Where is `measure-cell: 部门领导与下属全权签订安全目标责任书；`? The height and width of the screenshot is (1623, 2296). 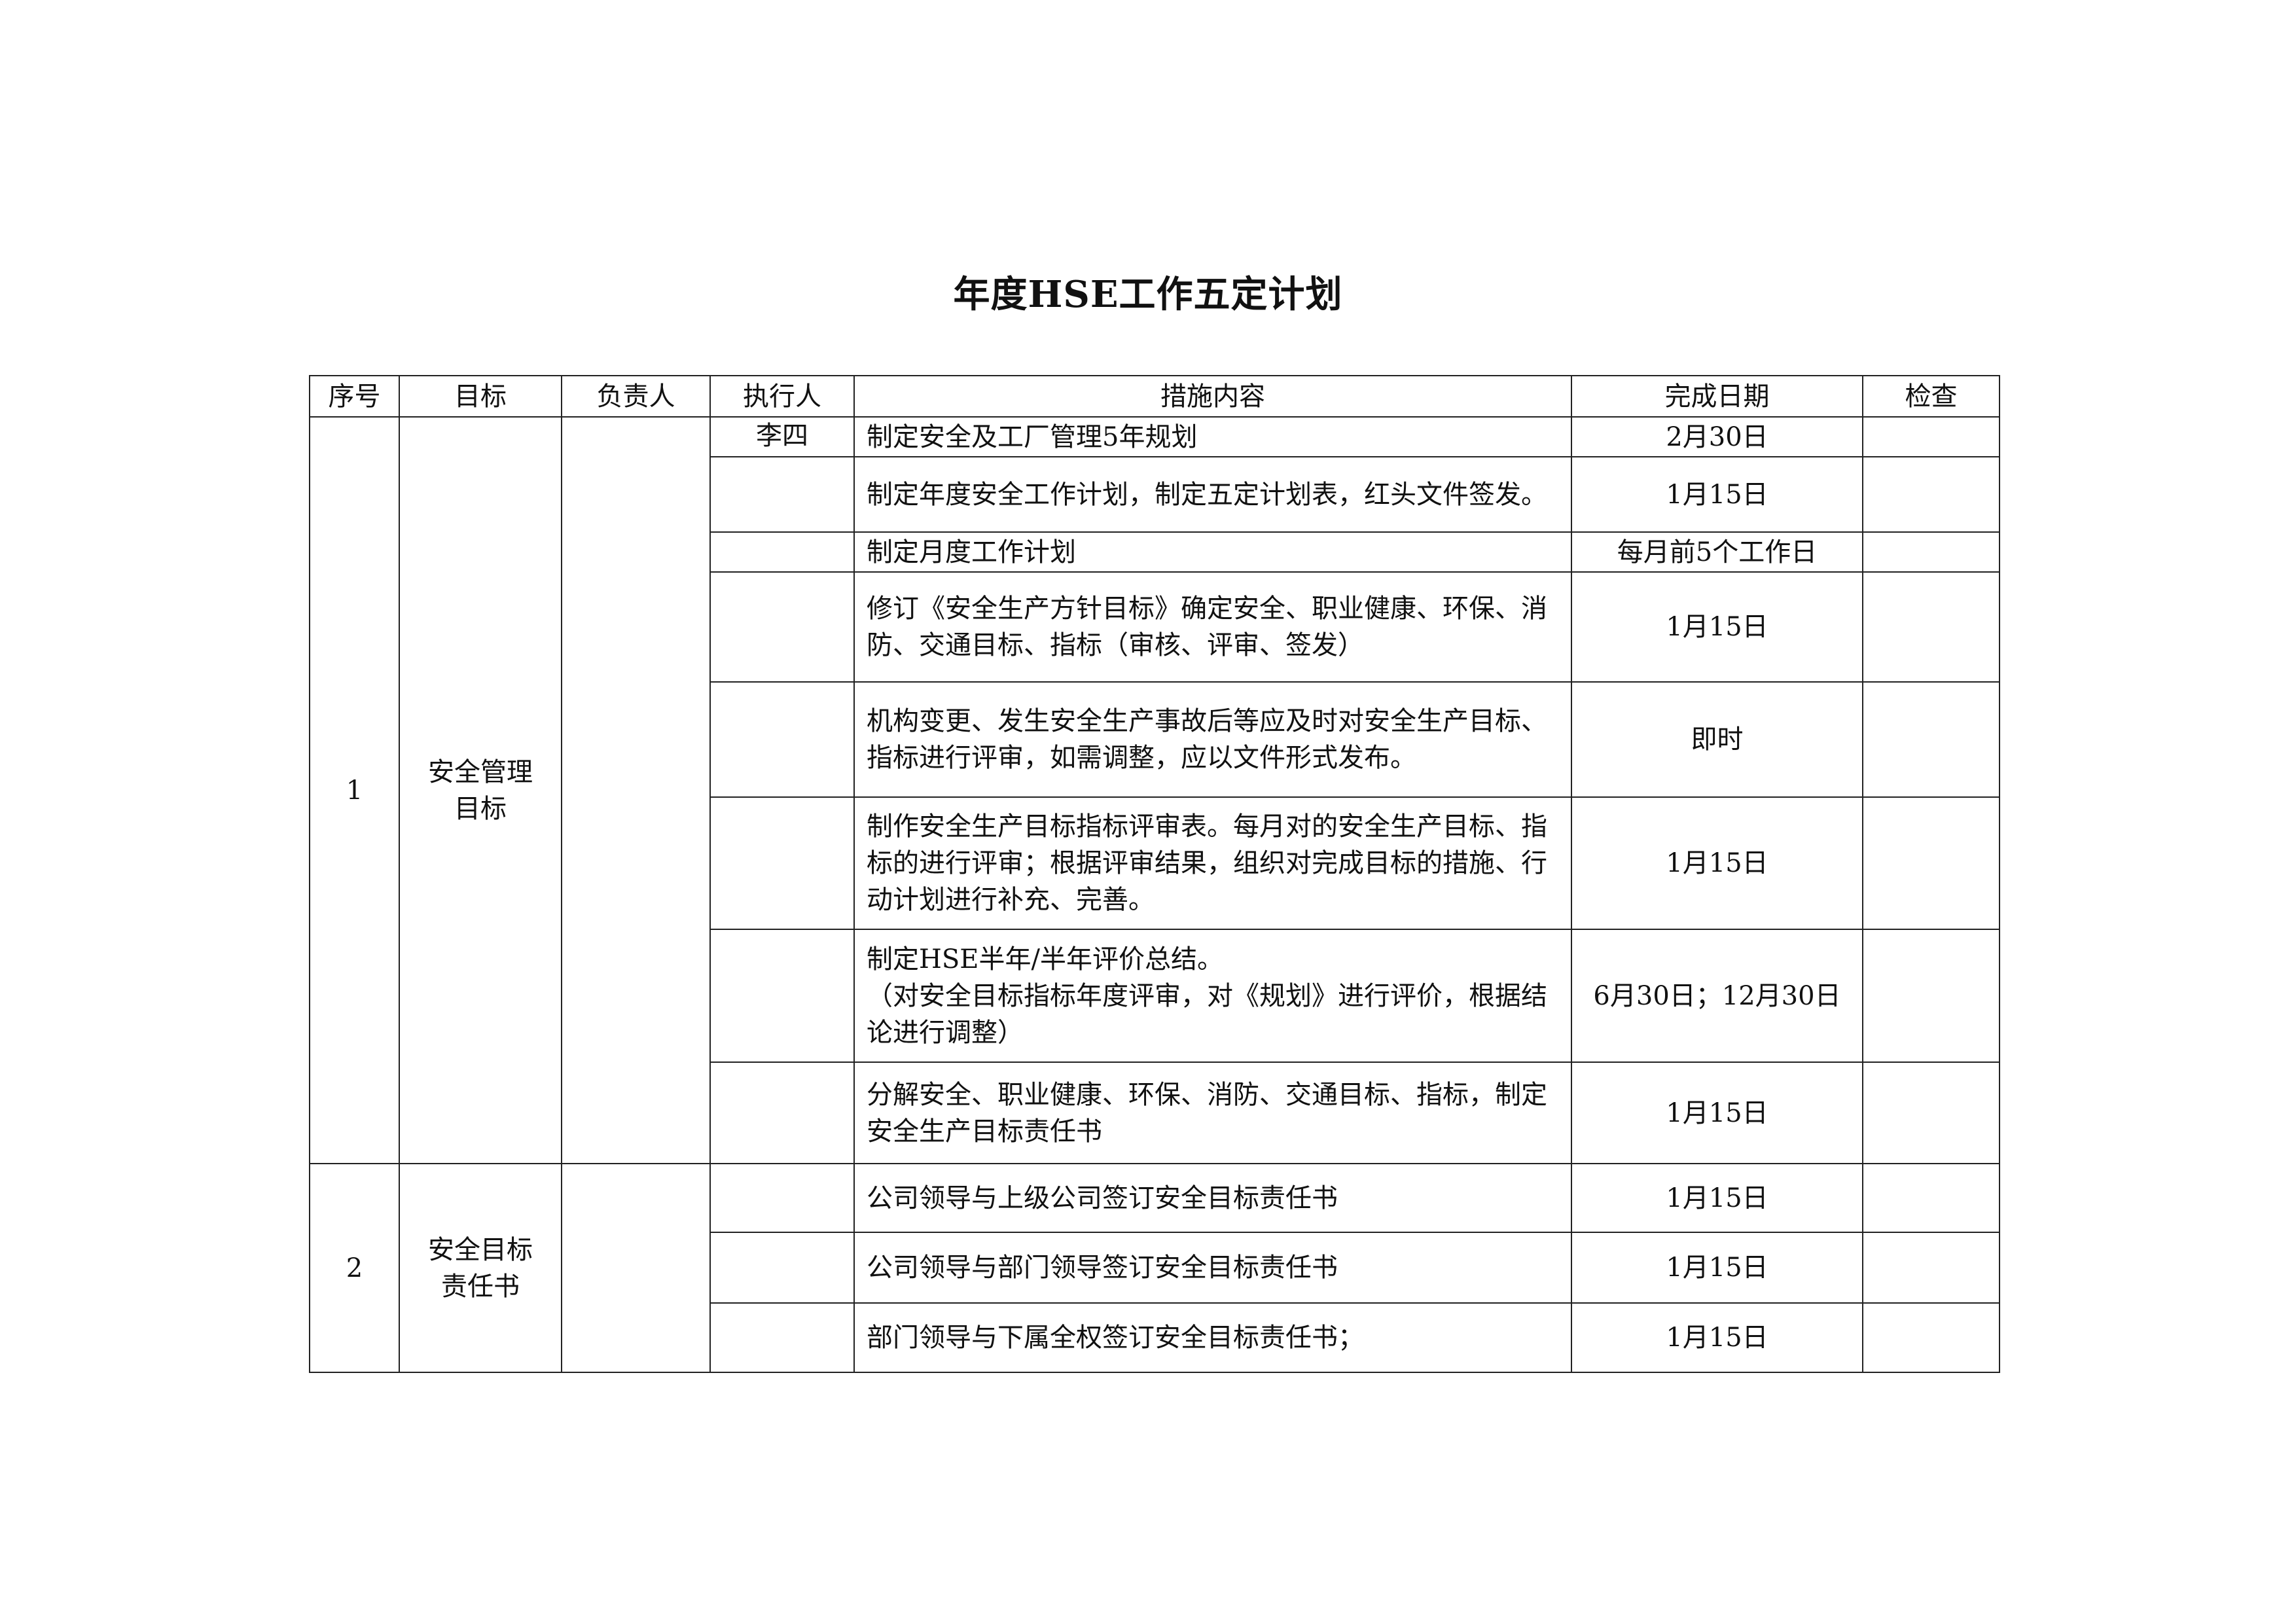 measure-cell: 部门领导与下属全权签订安全目标责任书； is located at coordinates (1212, 1337).